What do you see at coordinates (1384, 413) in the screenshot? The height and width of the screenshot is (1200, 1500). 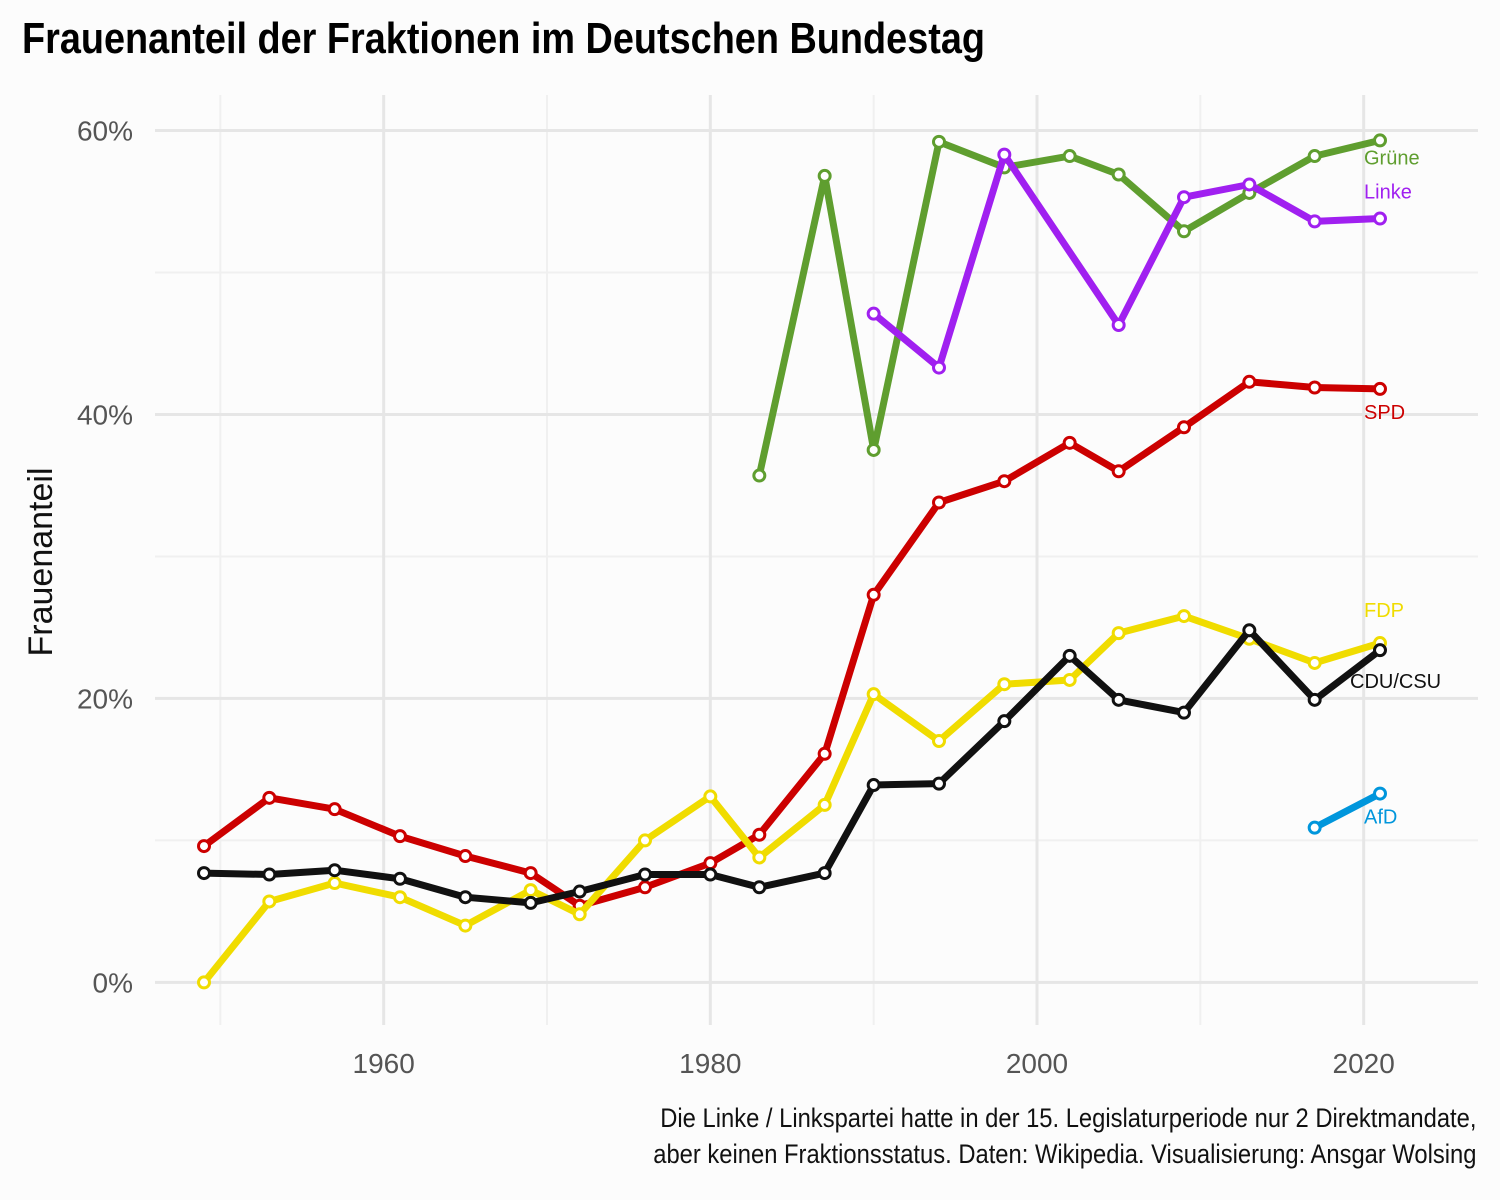 I see `series-label-spd: SPD` at bounding box center [1384, 413].